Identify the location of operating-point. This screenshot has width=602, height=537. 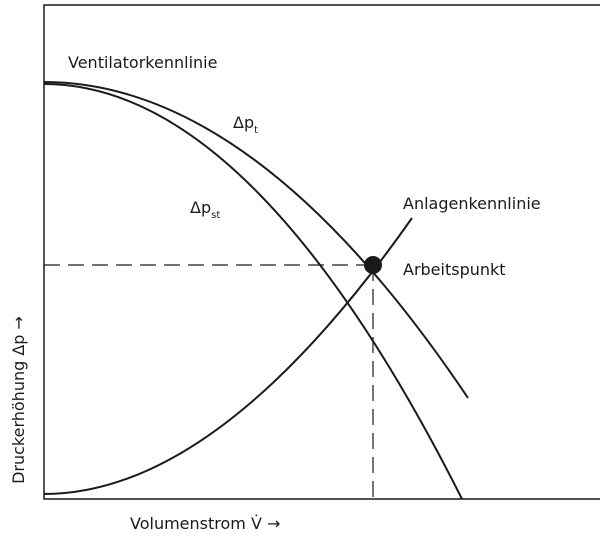
(373, 265).